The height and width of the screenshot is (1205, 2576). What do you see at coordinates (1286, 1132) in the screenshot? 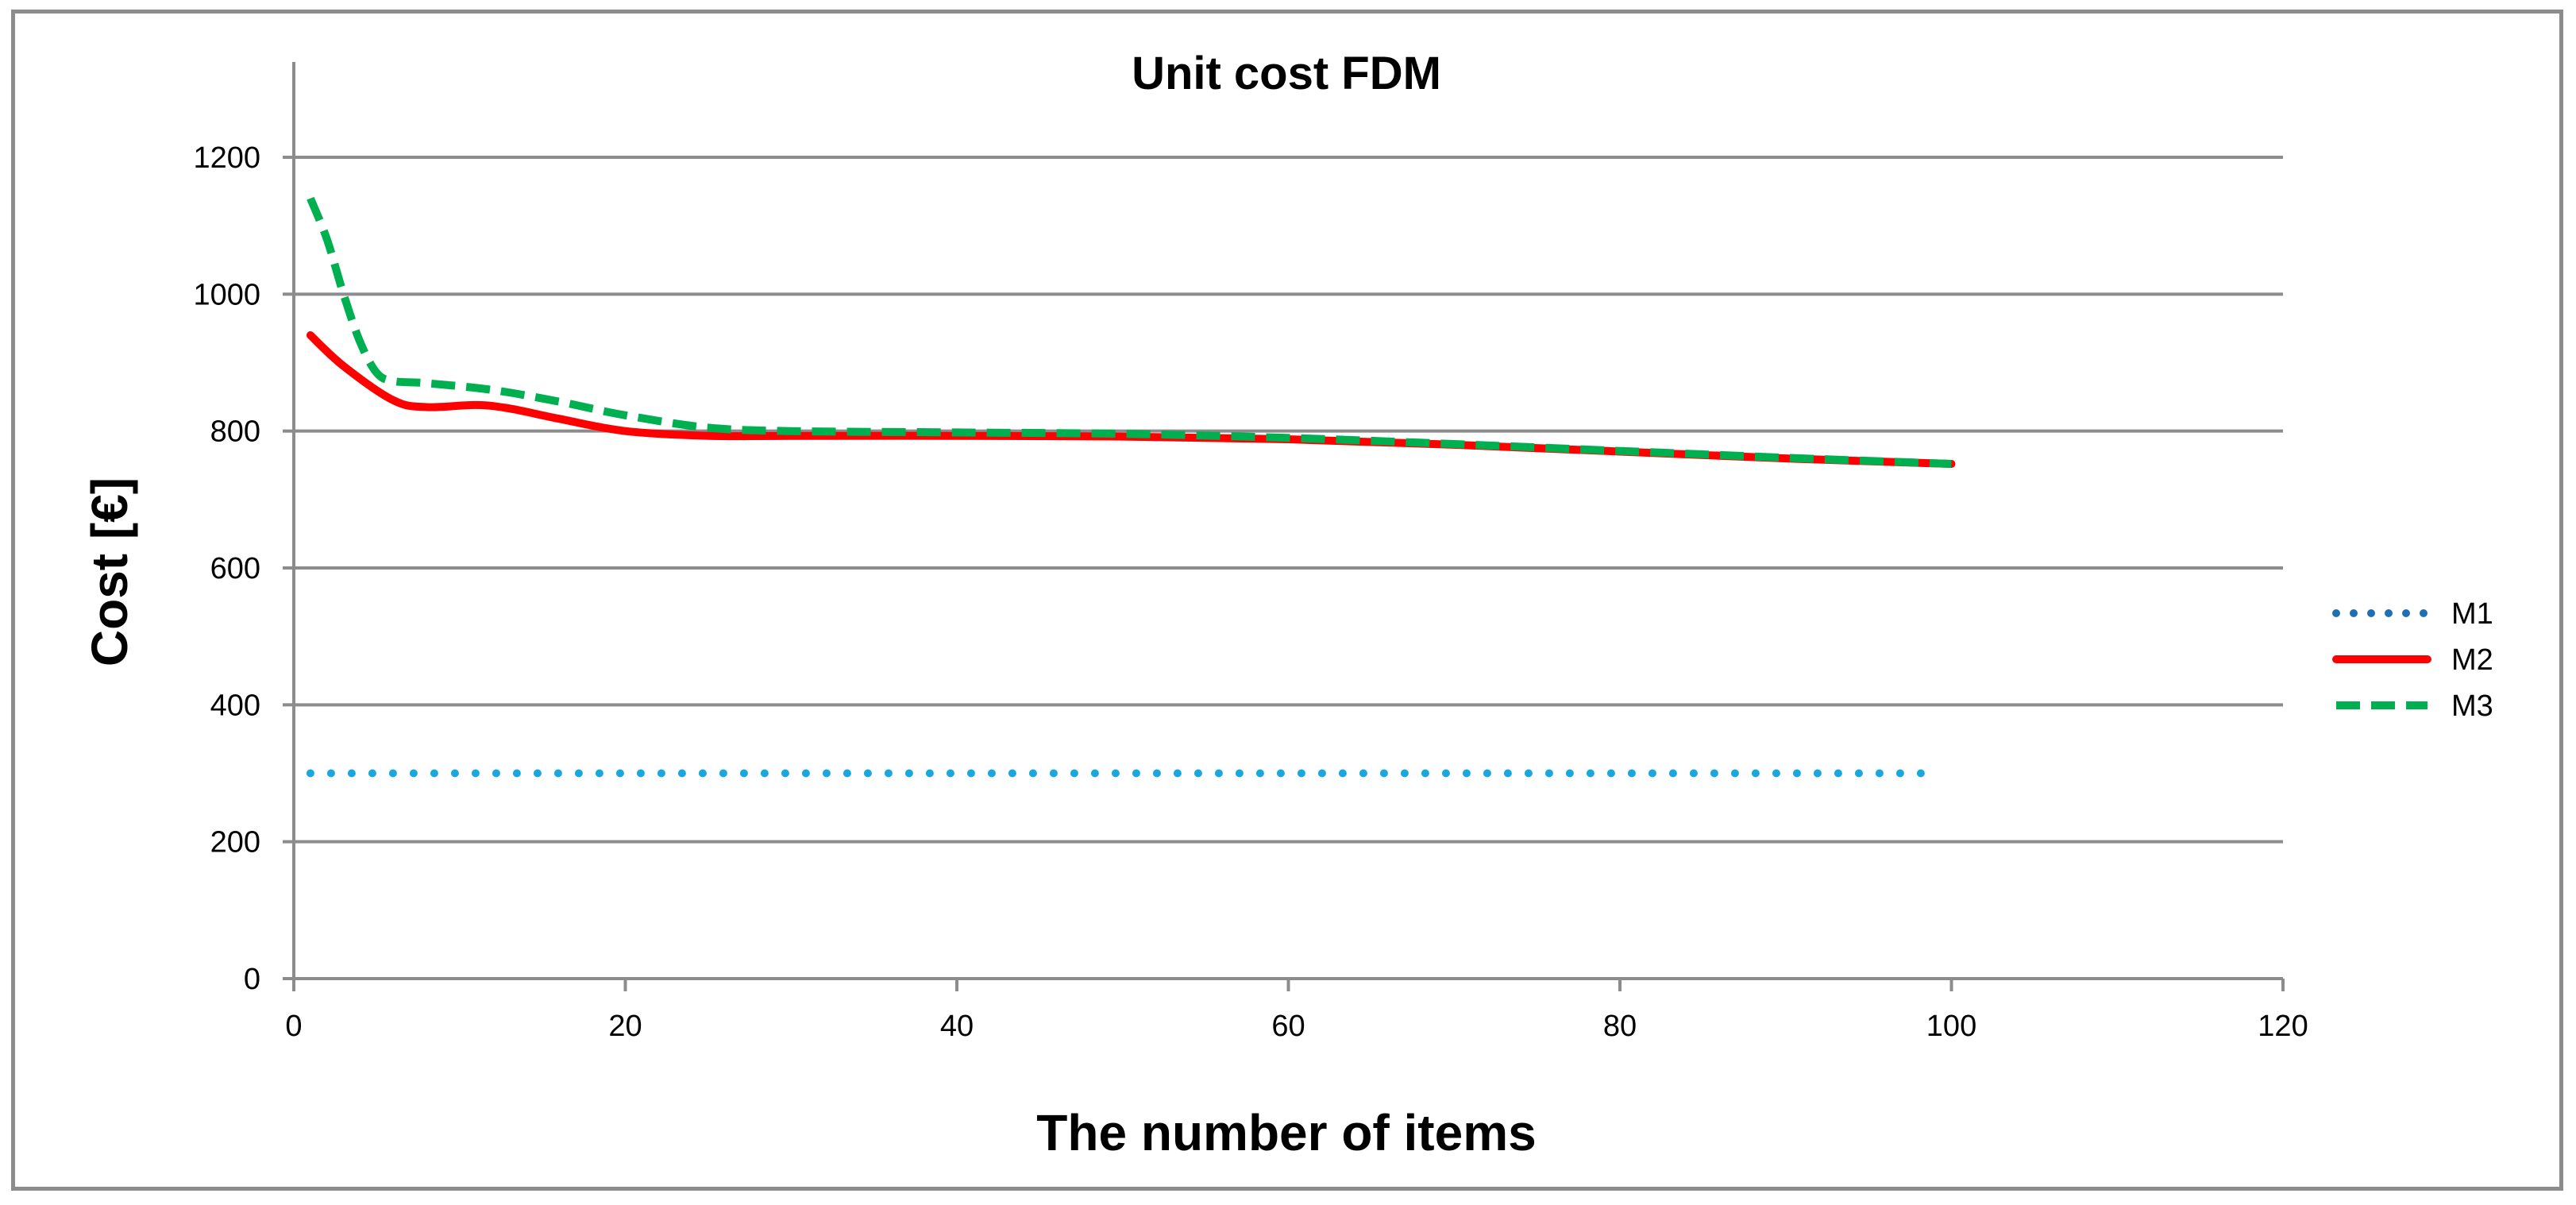
I see `x-axis-label: The number of items` at bounding box center [1286, 1132].